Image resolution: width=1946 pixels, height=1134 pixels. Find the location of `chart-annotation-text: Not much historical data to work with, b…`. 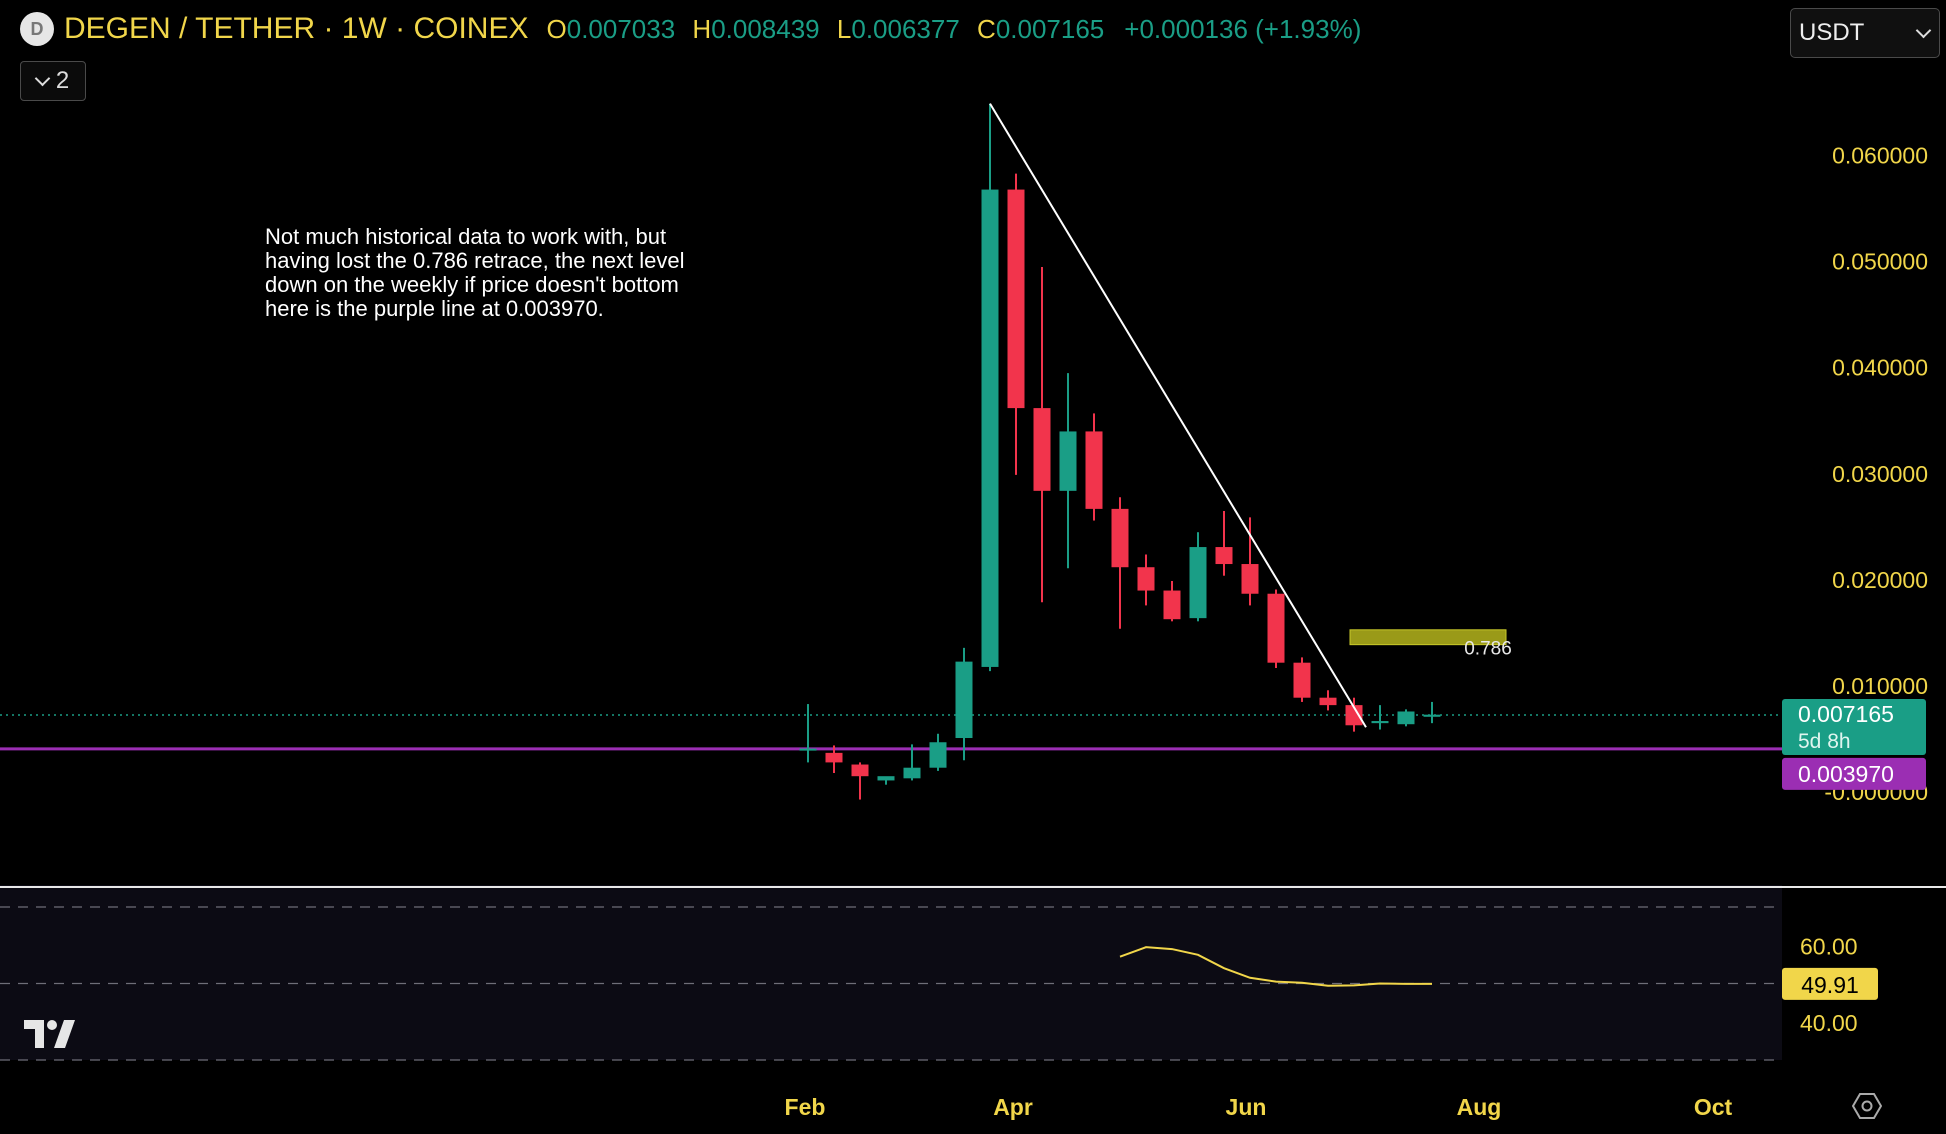

chart-annotation-text: Not much historical data to work with, b… is located at coordinates (475, 272).